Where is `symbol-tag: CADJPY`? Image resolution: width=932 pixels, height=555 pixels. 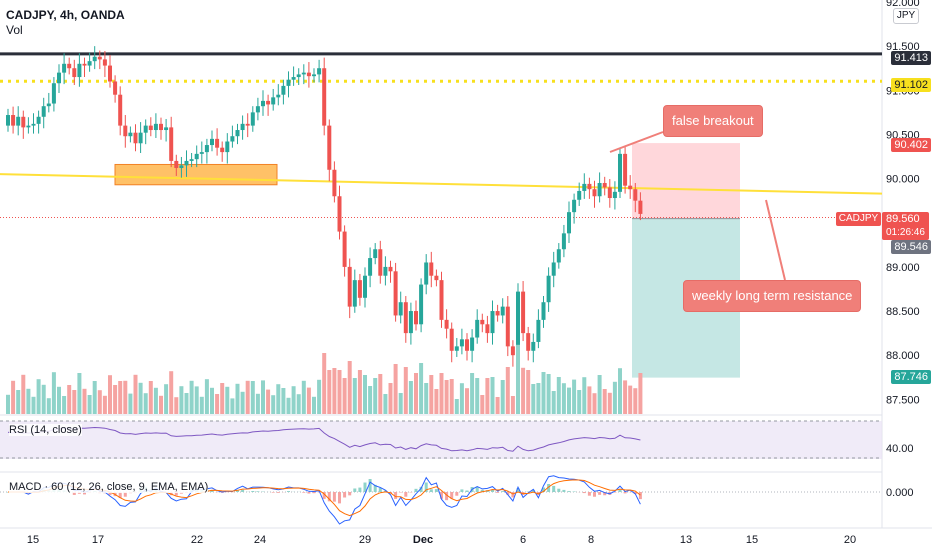
symbol-tag: CADJPY is located at coordinates (858, 219).